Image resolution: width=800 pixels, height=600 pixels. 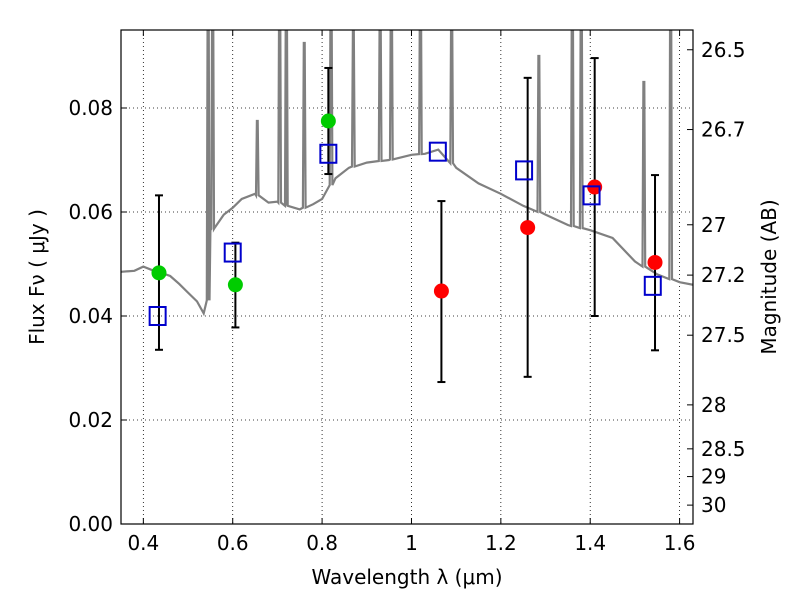 What do you see at coordinates (723, 50) in the screenshot?
I see `y-right-tick-label: 26.5` at bounding box center [723, 50].